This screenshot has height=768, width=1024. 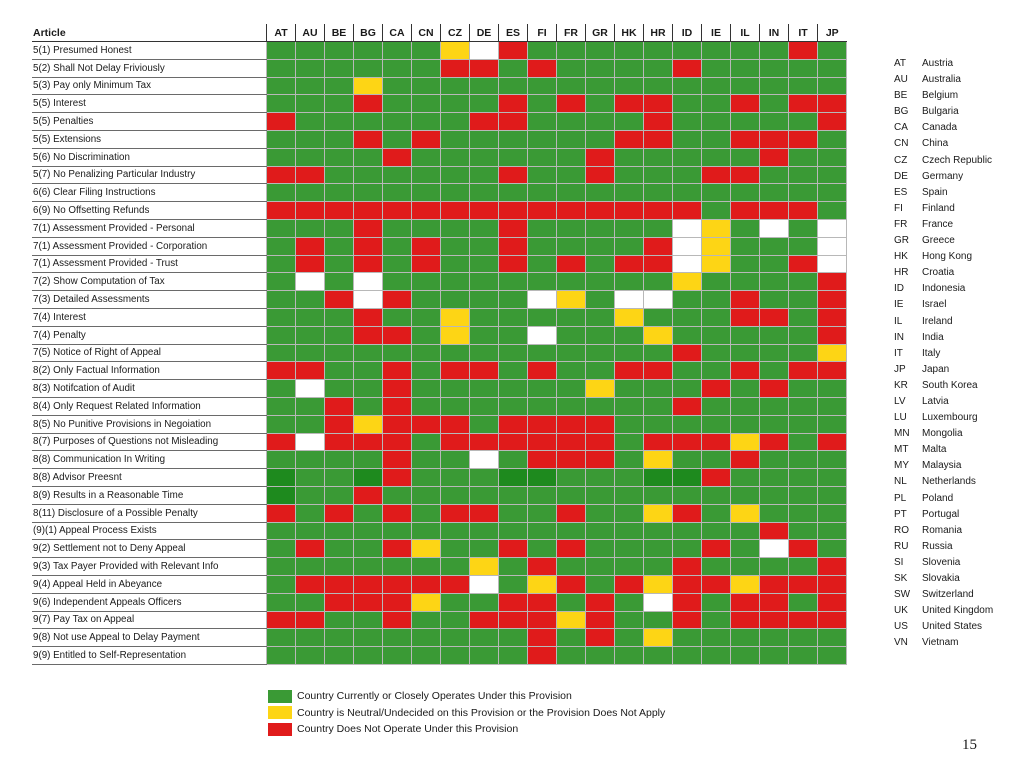 I want to click on row-label: 8(9) Results in a Reasonable Time, so click(x=149, y=495).